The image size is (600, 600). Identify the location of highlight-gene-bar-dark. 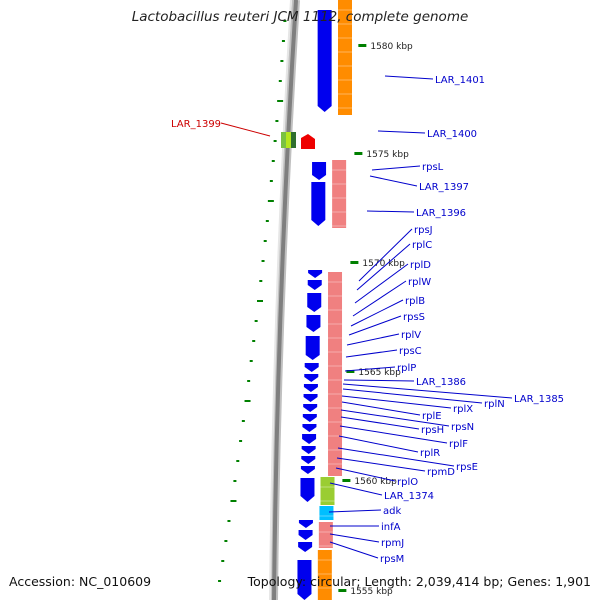
(293, 140).